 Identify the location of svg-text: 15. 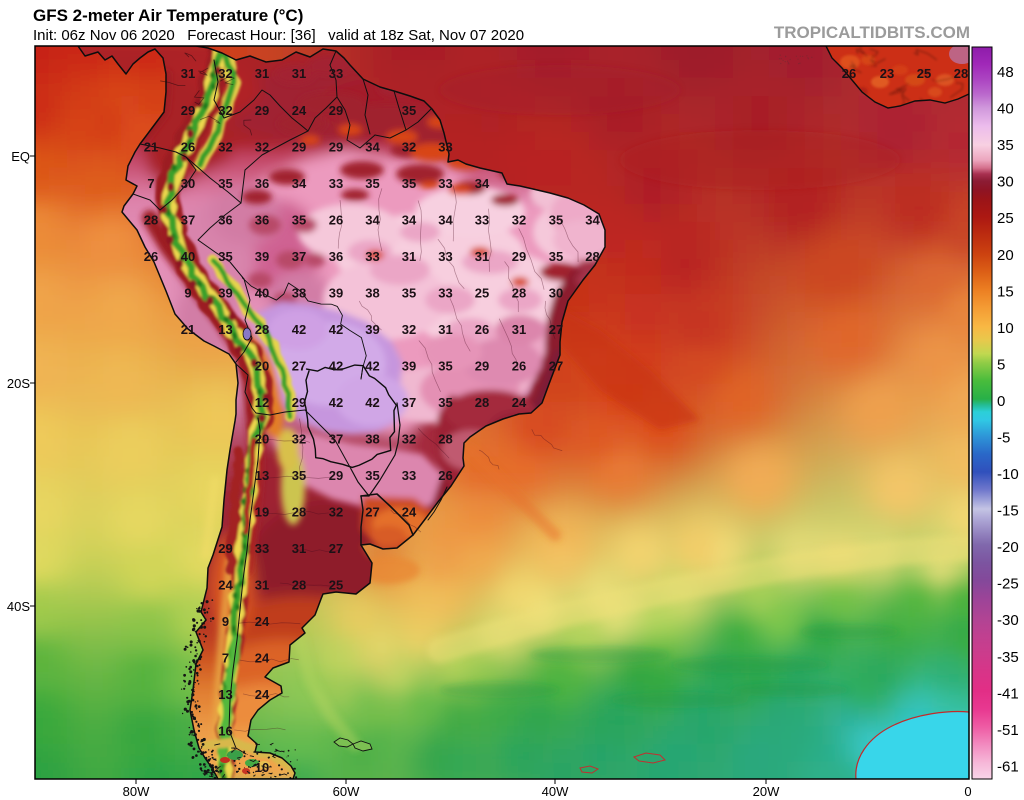
(1005, 291).